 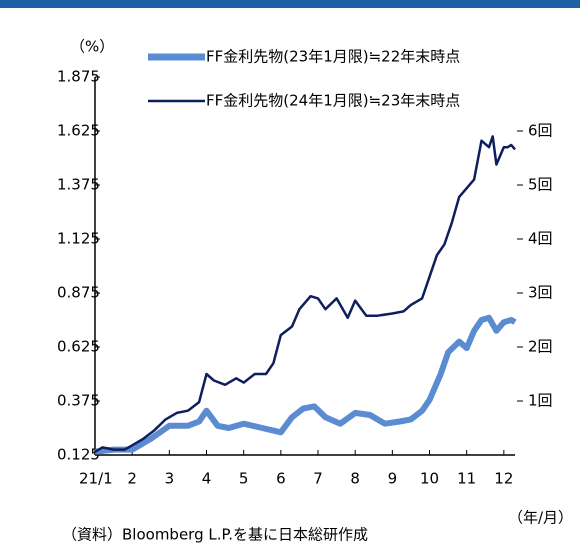 What do you see at coordinates (540, 401) in the screenshot?
I see `y2-tick-label: 1回` at bounding box center [540, 401].